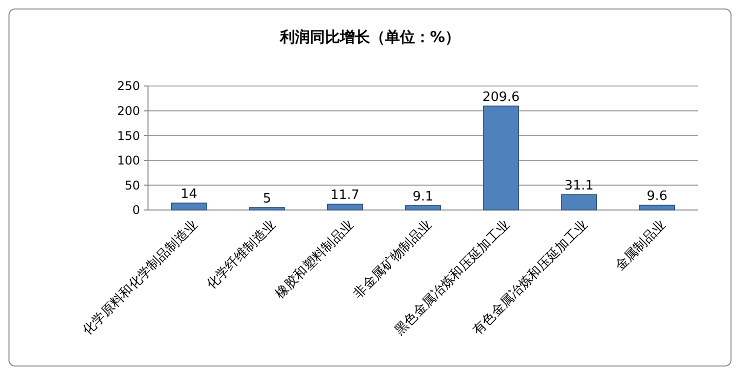 This screenshot has width=740, height=375. Describe the element at coordinates (501, 98) in the screenshot. I see `data-label: 209.6` at that location.